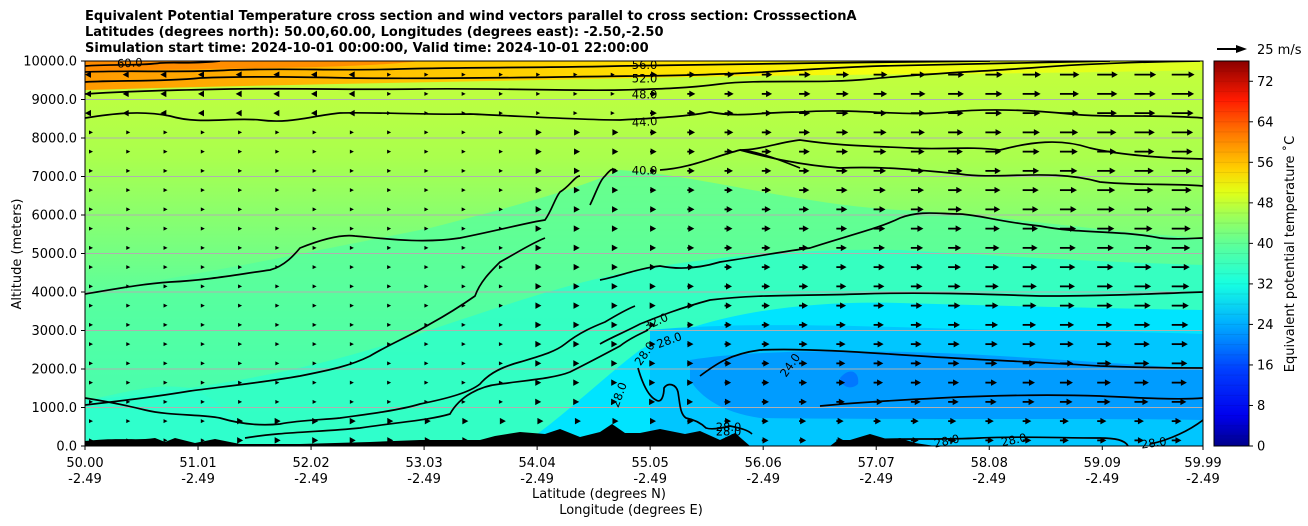 The image size is (1308, 526). Describe the element at coordinates (1261, 447) in the screenshot. I see `colorbar-tick-label: 0` at that location.